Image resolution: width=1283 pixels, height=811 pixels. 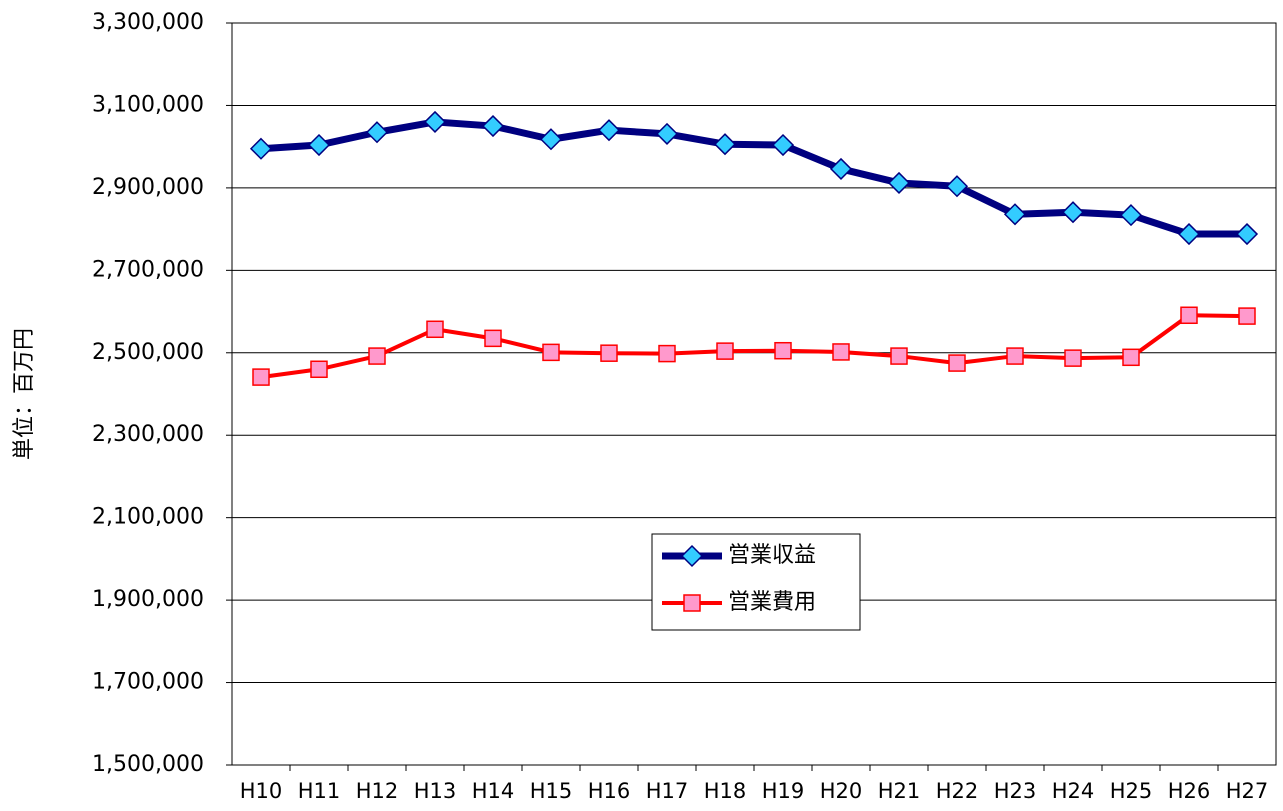 I want to click on legend-box, so click(x=756, y=582).